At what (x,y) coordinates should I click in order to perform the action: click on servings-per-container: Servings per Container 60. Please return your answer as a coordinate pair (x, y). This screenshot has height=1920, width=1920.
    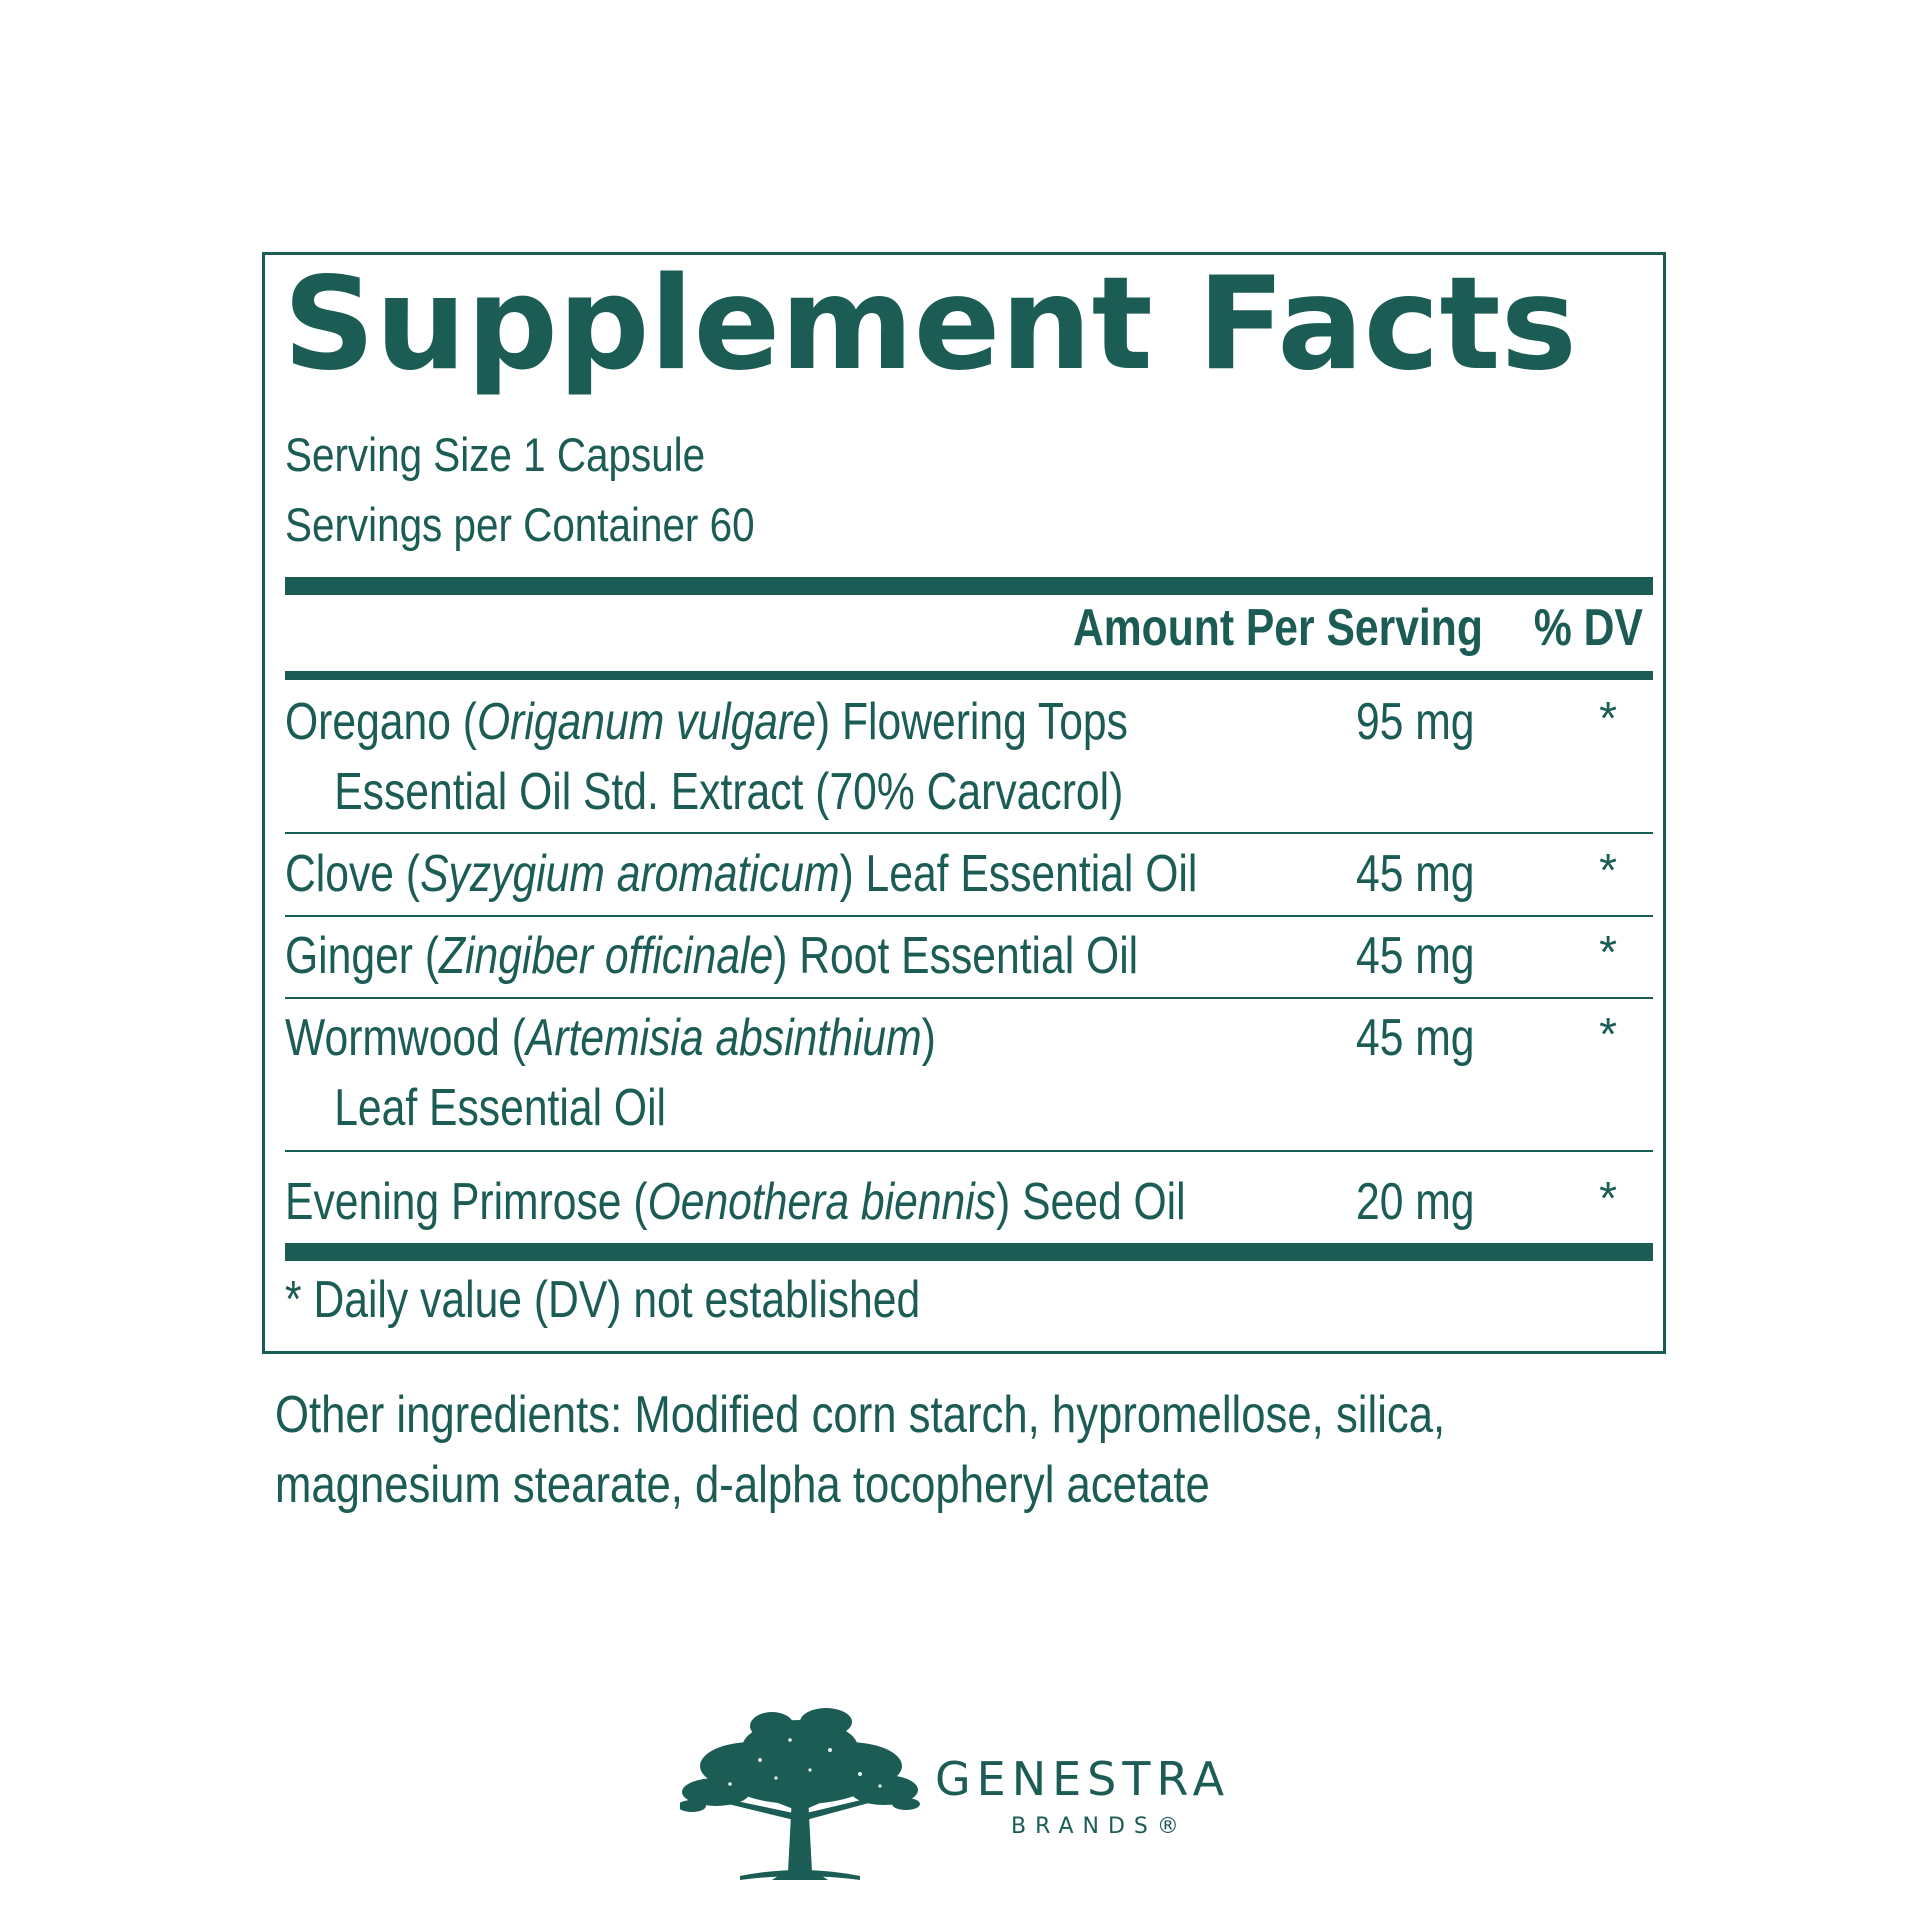
    Looking at the image, I should click on (520, 524).